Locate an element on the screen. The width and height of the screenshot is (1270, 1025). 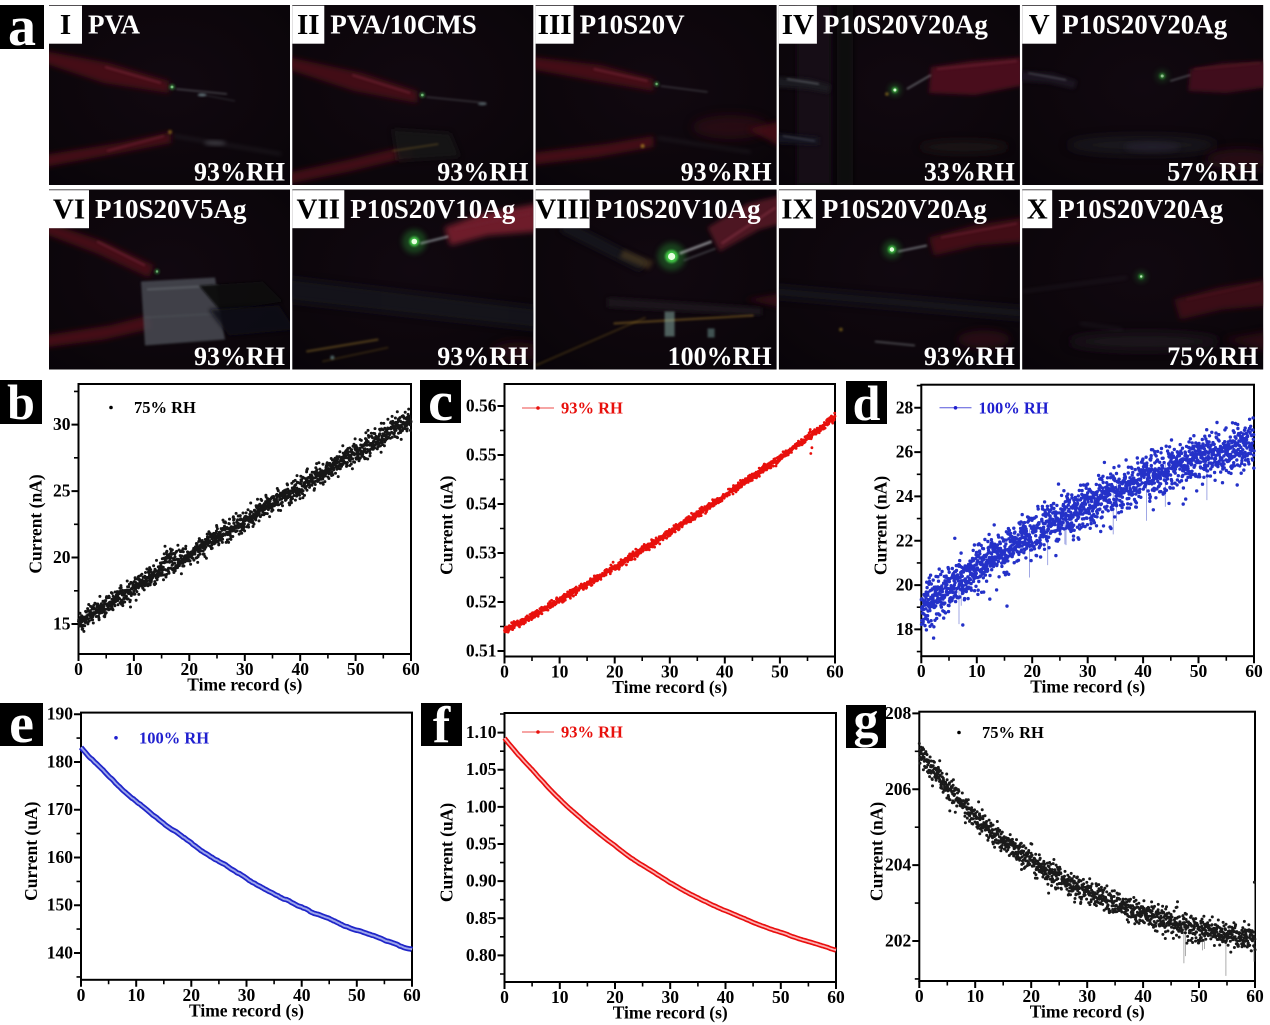
svg-text: PVA/10CMS is located at coordinates (403, 25).